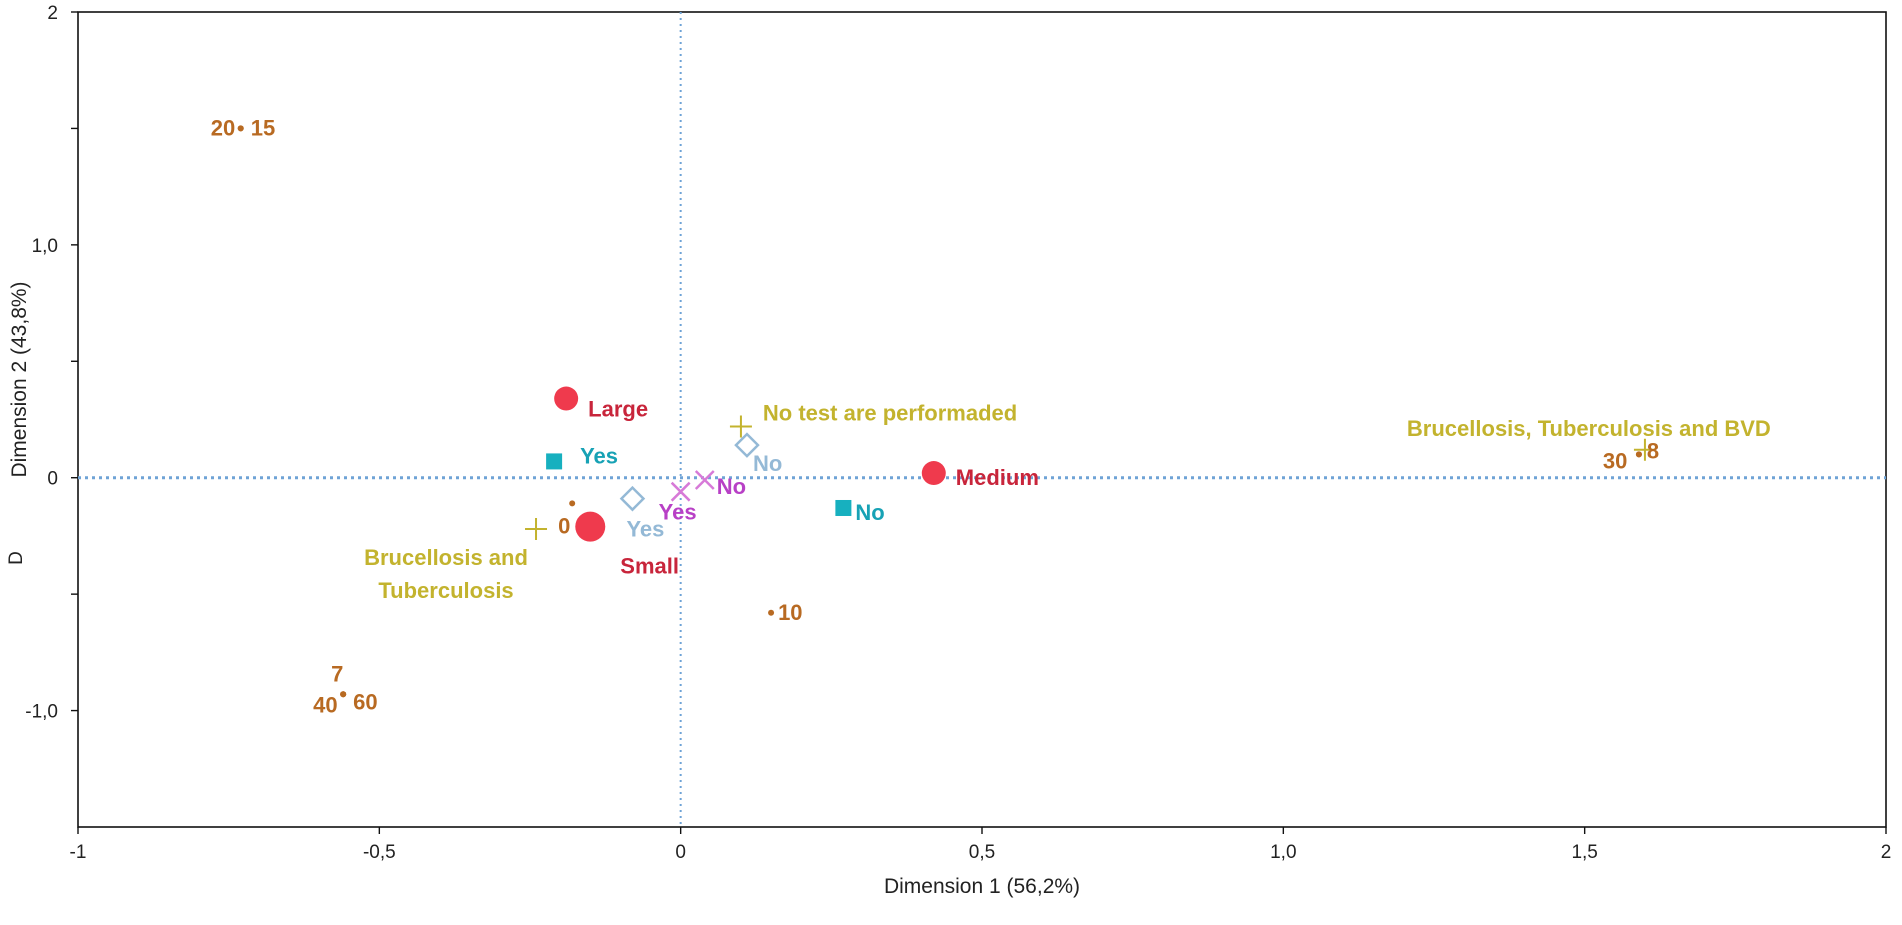  Describe the element at coordinates (263, 127) in the screenshot. I see `point-label: 15` at that location.